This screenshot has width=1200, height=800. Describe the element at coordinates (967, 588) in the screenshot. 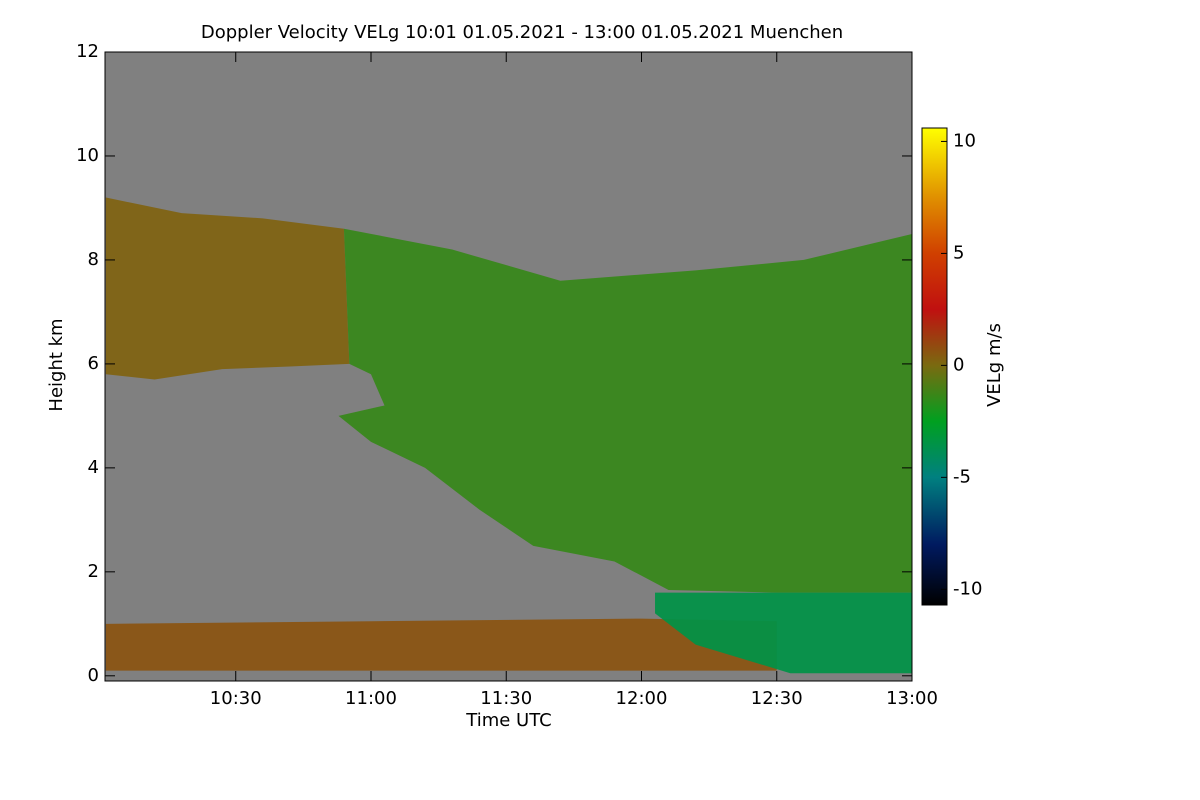

I see `colorbar-tick-label: -10` at that location.